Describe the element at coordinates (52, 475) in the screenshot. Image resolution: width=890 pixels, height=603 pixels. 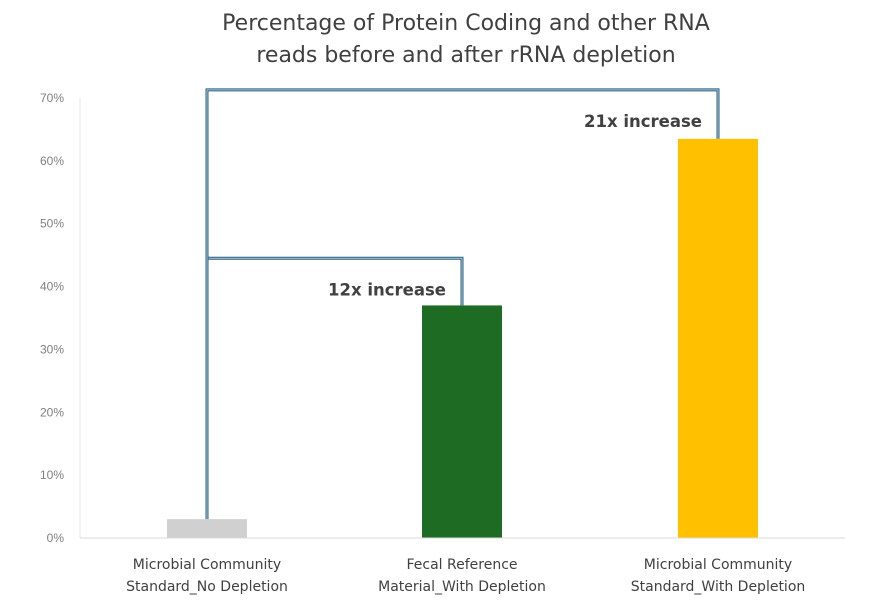
I see `y-tick-label: 10%` at that location.